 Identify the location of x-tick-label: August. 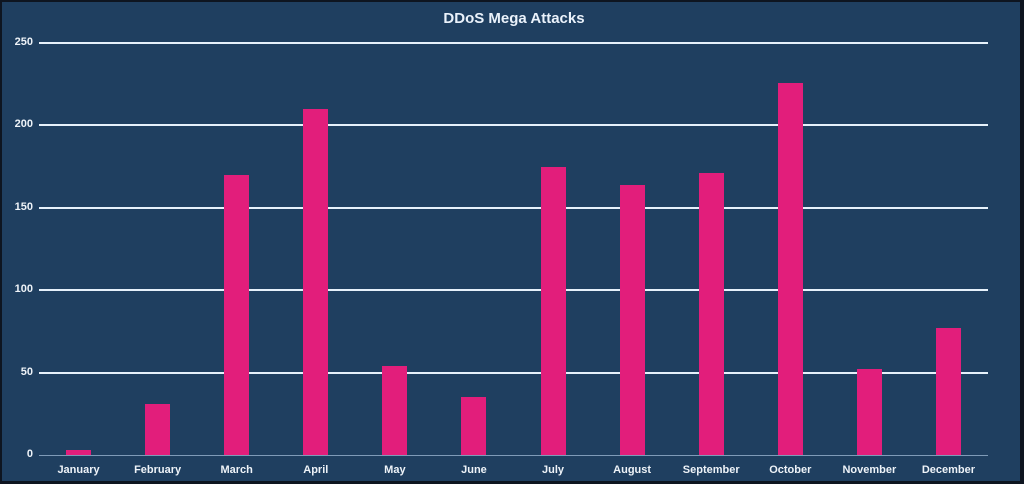
(632, 470).